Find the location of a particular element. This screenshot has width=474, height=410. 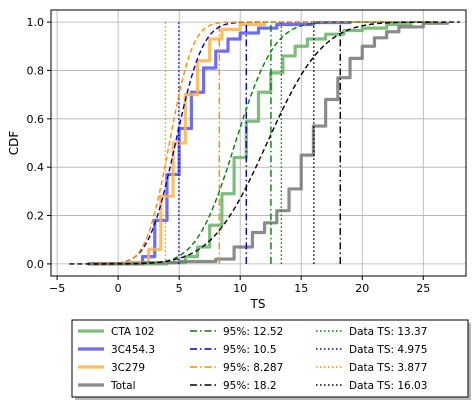

legend-label: Total is located at coordinates (123, 386).